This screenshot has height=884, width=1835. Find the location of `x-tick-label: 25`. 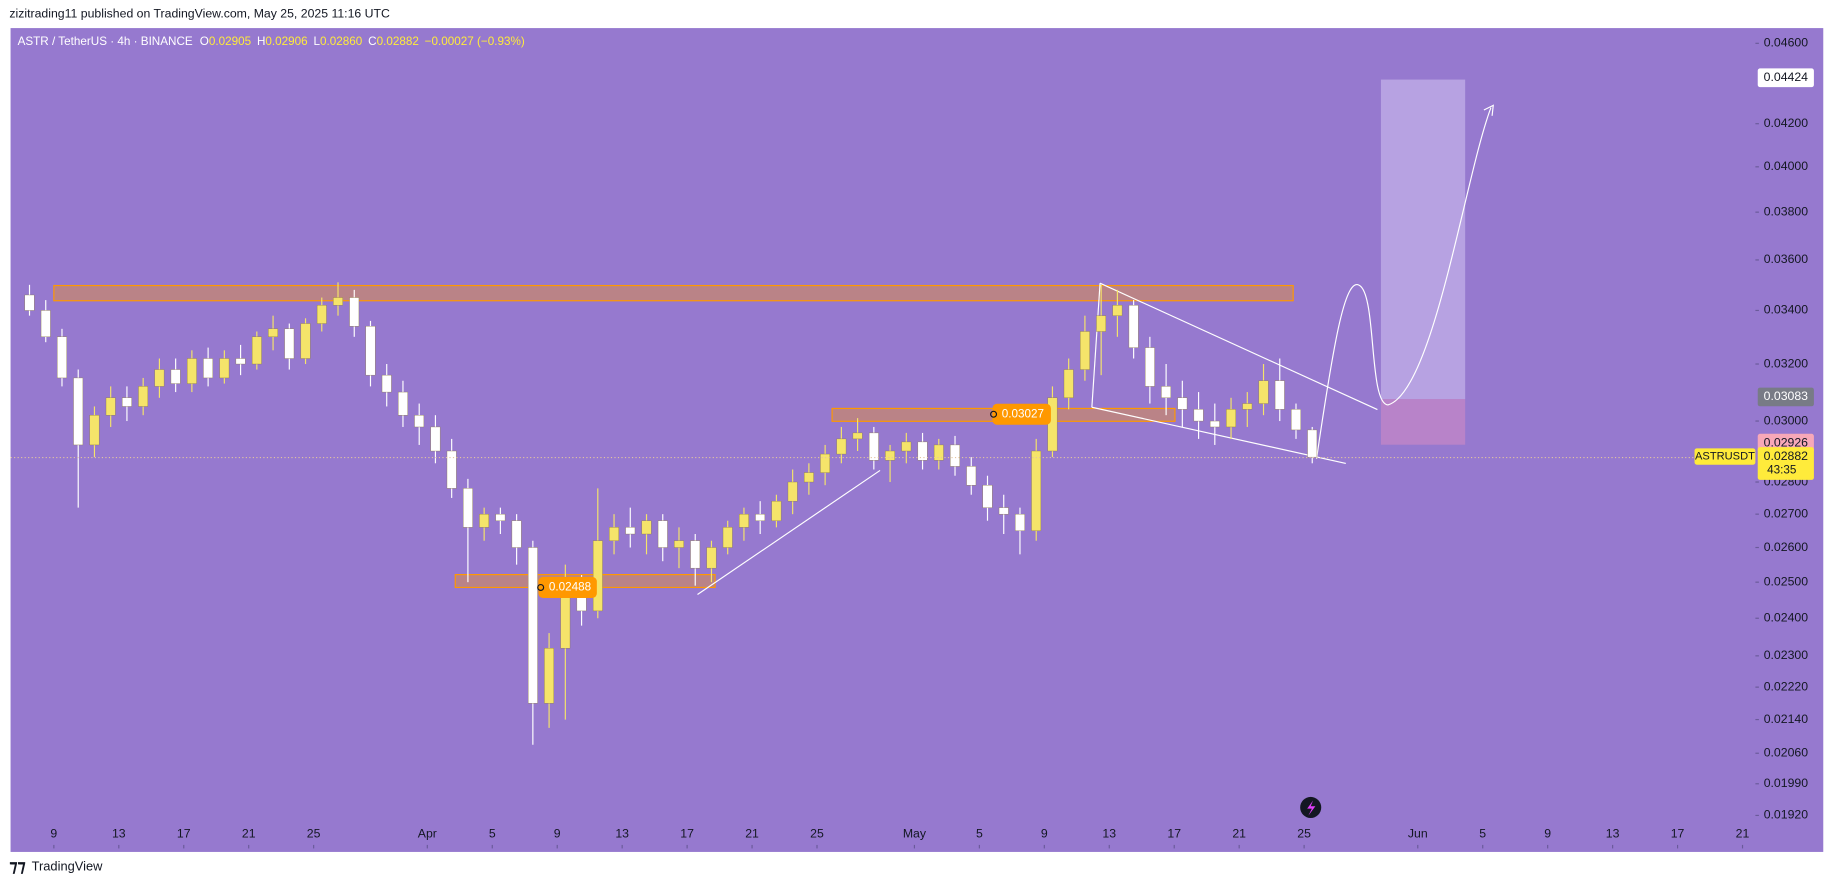

x-tick-label: 25 is located at coordinates (314, 834).